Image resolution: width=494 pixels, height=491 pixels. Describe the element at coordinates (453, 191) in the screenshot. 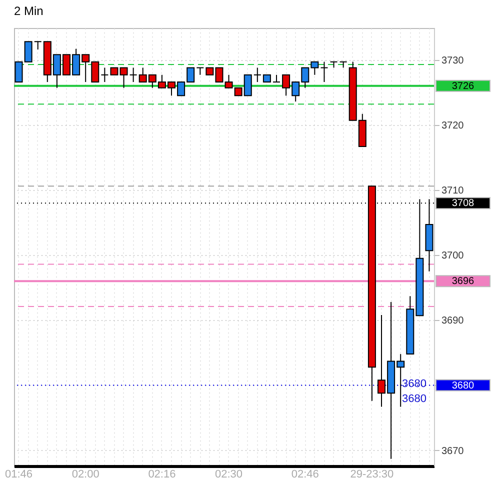

I see `y-tick-label: 3710` at that location.